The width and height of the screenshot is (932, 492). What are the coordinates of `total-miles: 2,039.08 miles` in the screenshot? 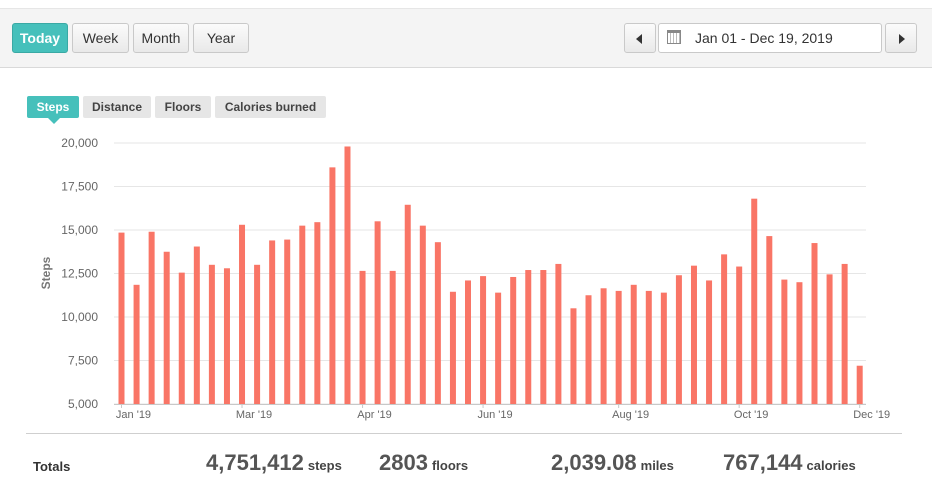 It's located at (612, 463).